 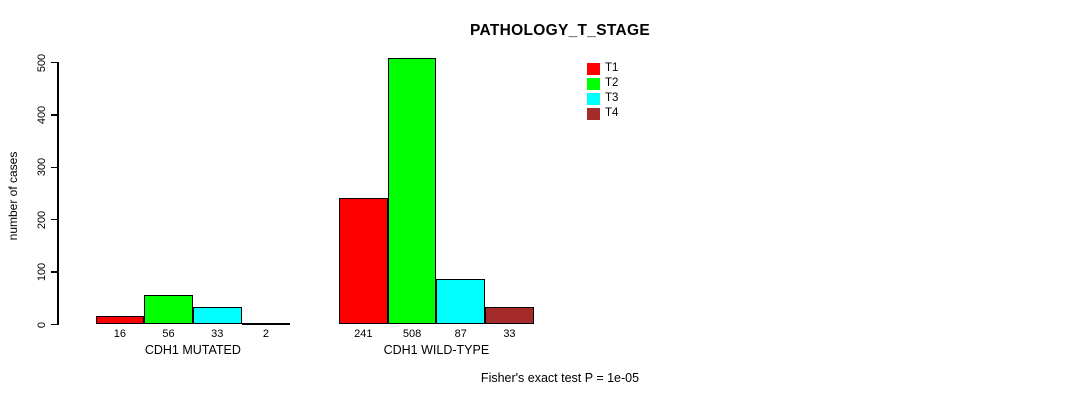 I want to click on bar-T4-cdh1-mutated, so click(x=266, y=323).